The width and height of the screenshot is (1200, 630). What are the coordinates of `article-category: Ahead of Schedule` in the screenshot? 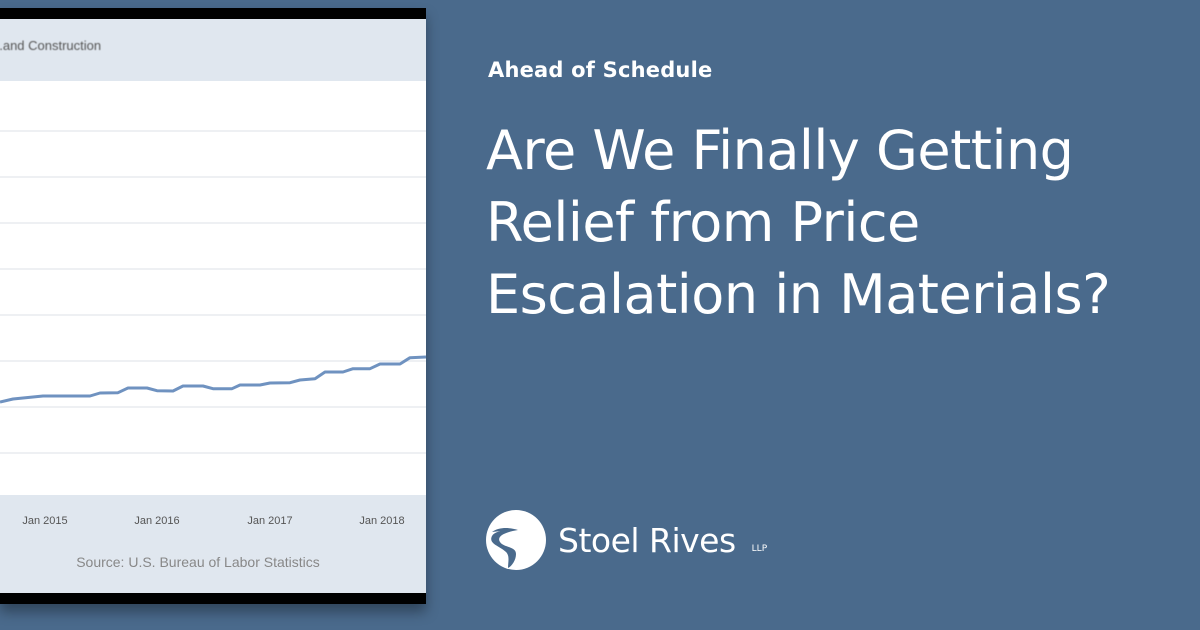 It's located at (600, 70).